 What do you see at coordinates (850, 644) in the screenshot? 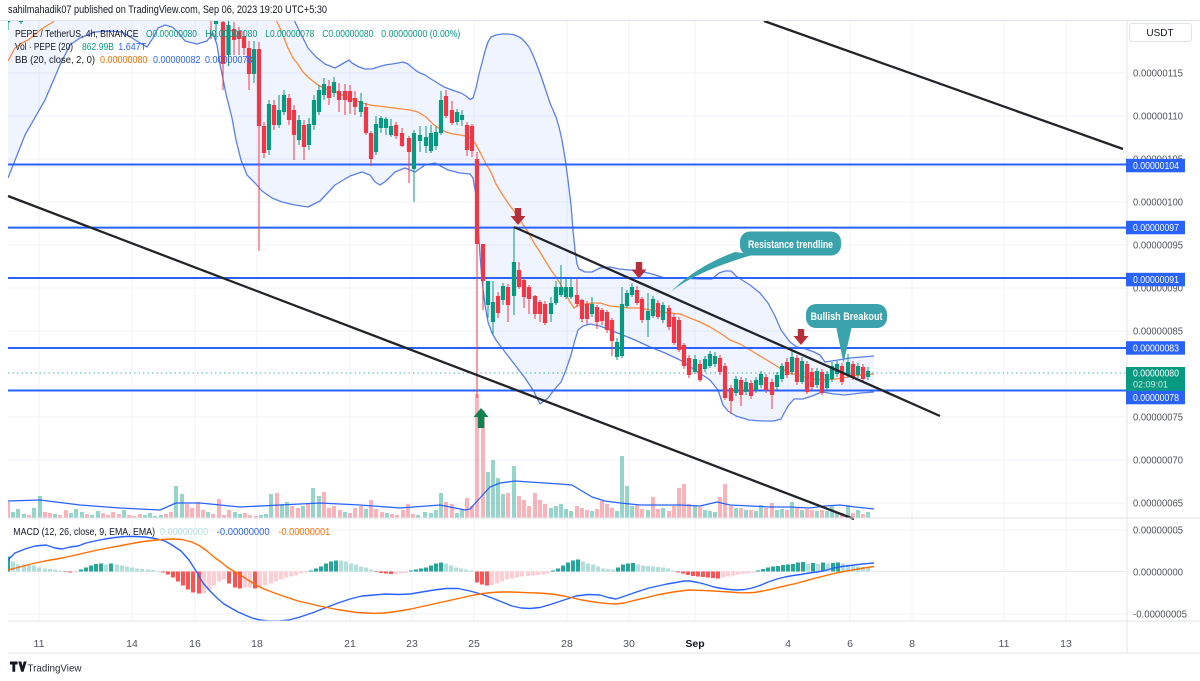
I see `svg-text: 6` at bounding box center [850, 644].